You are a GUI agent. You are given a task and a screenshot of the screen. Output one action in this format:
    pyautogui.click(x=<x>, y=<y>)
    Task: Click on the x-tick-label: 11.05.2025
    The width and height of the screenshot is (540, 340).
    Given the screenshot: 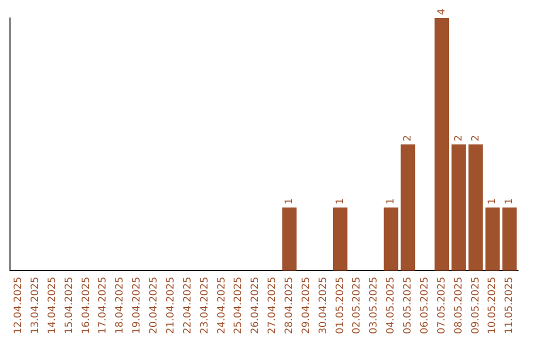 What is the action you would take?
    pyautogui.click(x=510, y=305)
    